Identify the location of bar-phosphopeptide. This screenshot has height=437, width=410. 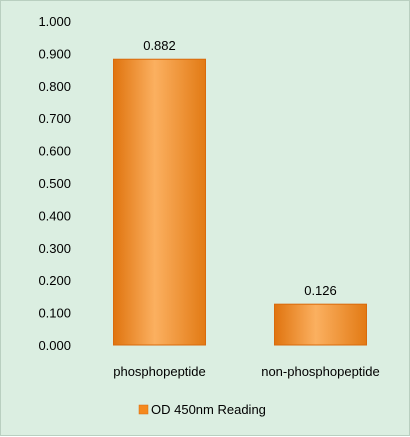
(159, 202).